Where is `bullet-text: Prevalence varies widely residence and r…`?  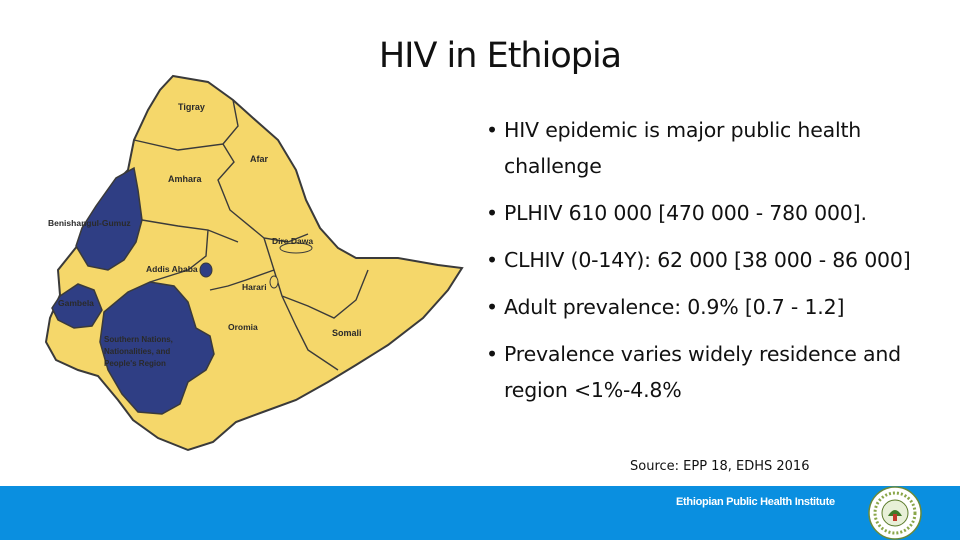 bullet-text: Prevalence varies widely residence and r… is located at coordinates (702, 372).